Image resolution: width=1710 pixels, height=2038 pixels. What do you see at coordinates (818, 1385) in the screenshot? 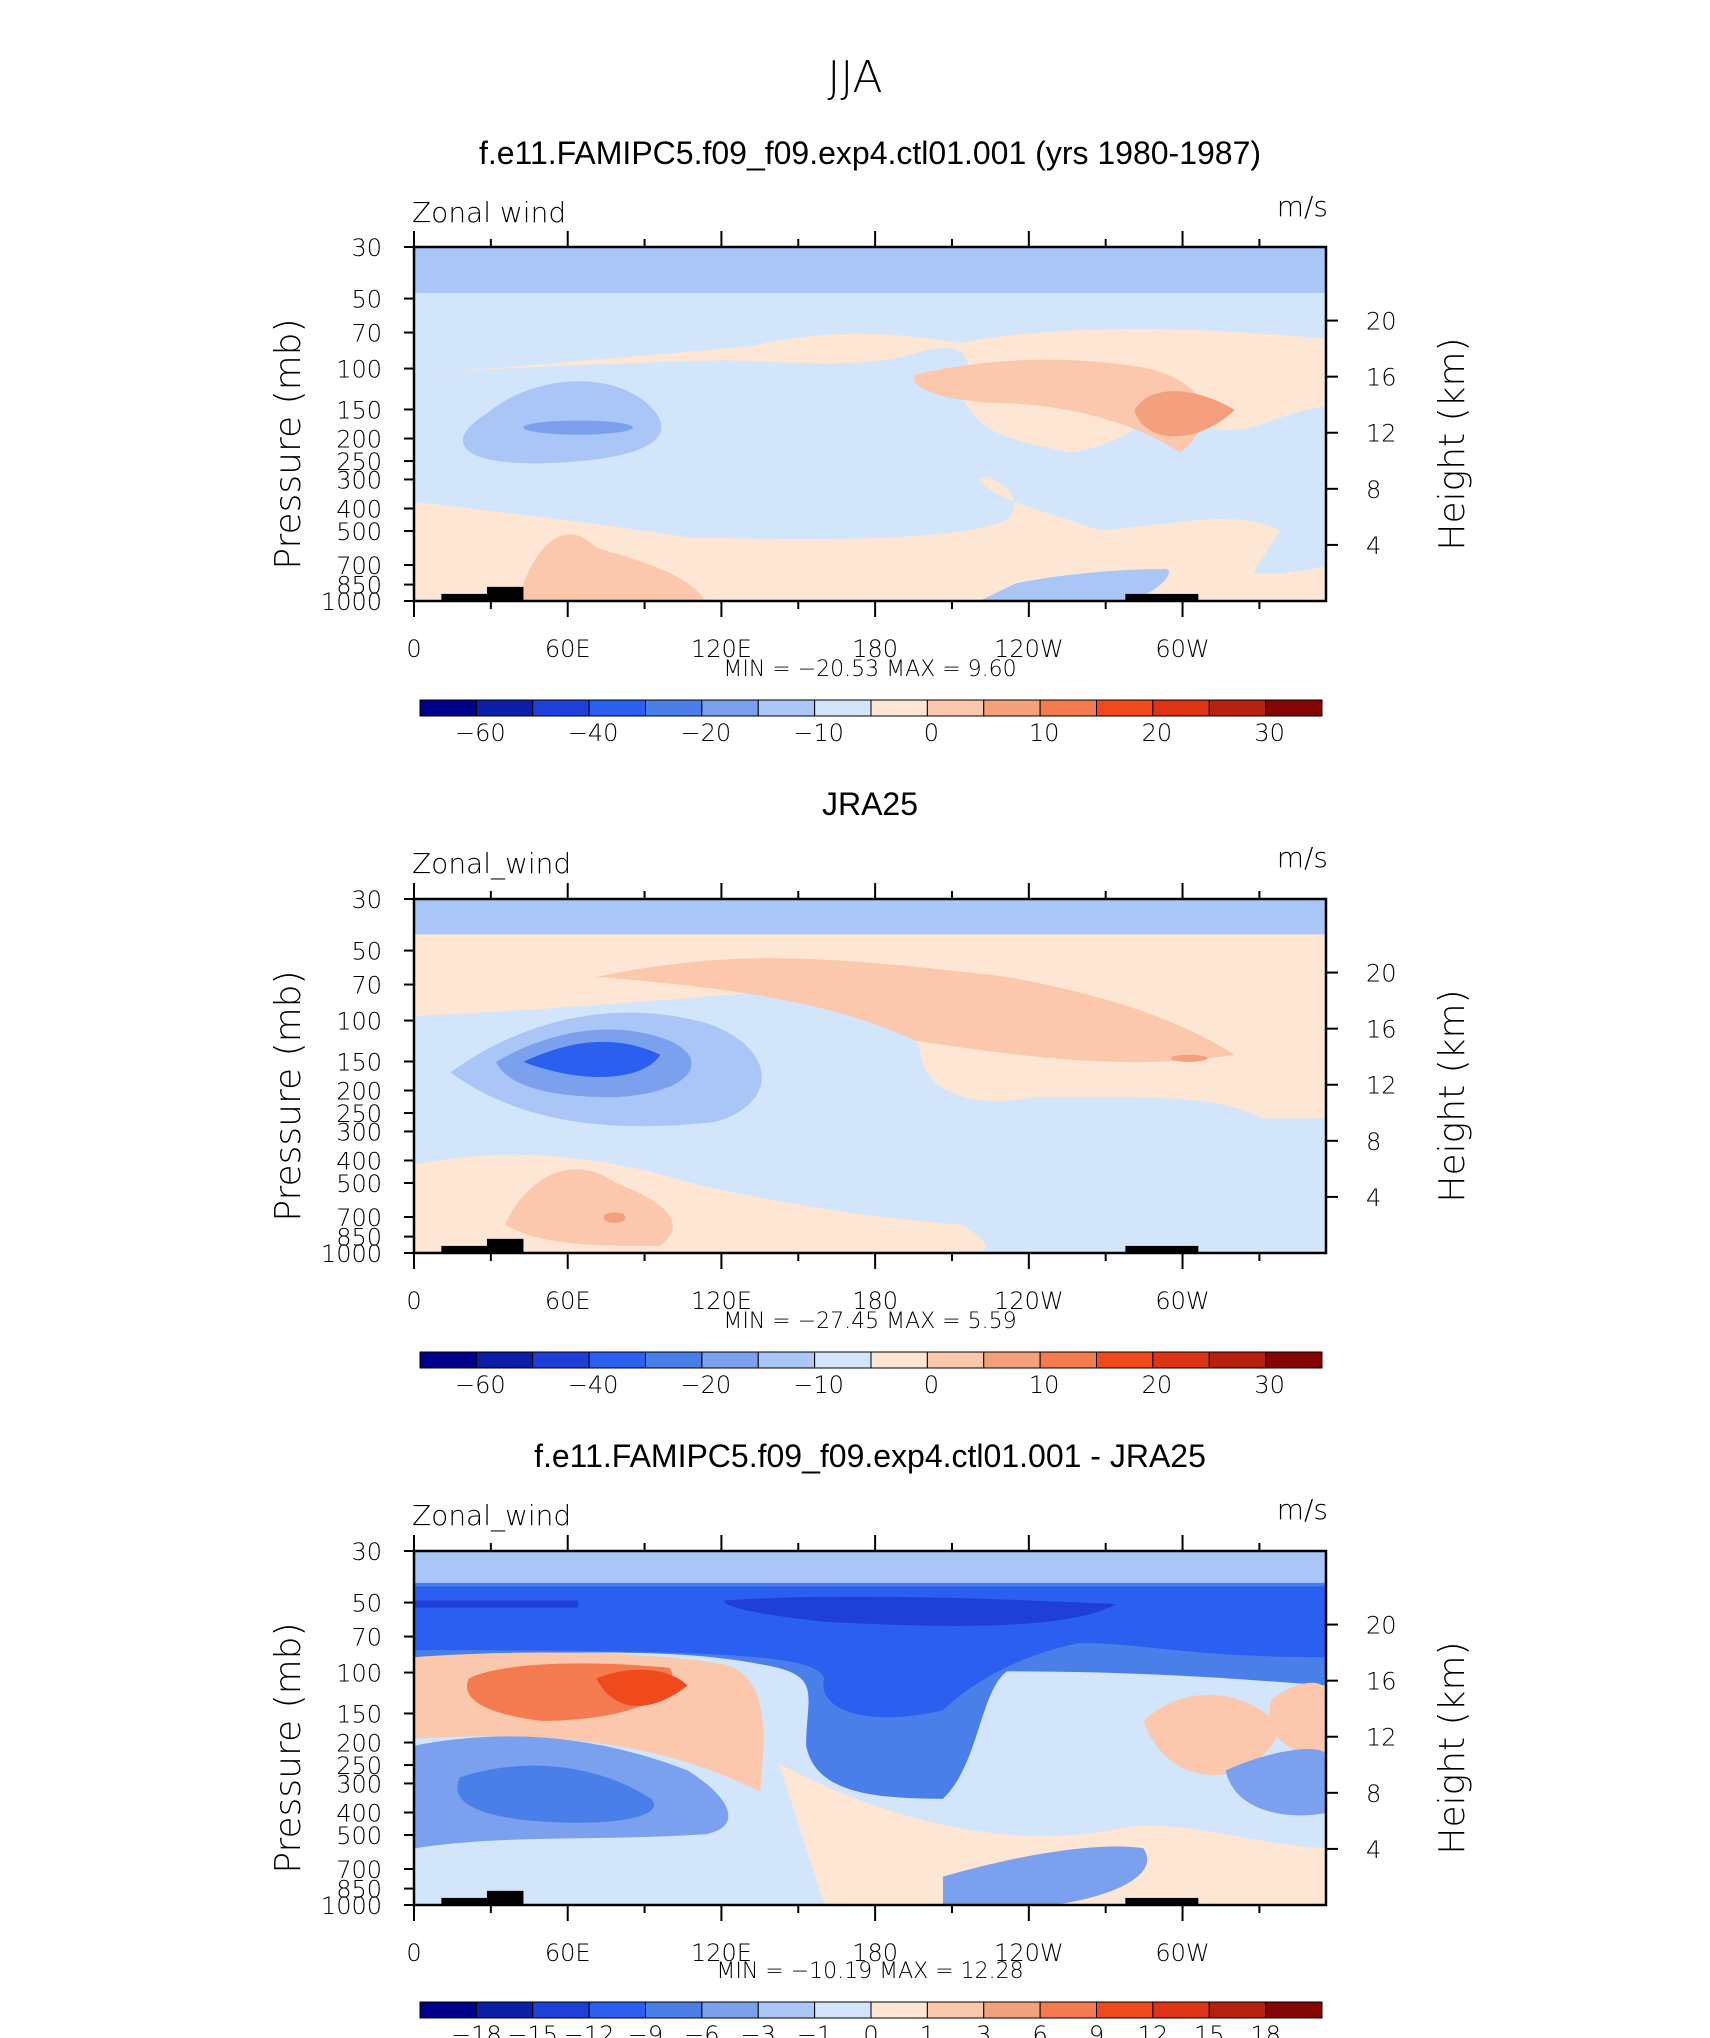
I see `colorbar-label: −10` at bounding box center [818, 1385].